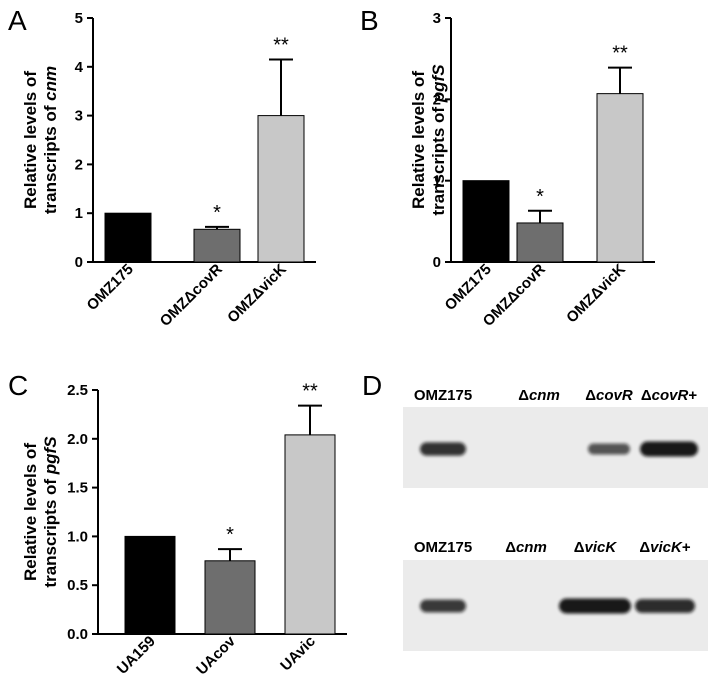 This screenshot has width=714, height=695. What do you see at coordinates (50, 140) in the screenshot?
I see `y-axis-title-line2: transcripts of cnm` at bounding box center [50, 140].